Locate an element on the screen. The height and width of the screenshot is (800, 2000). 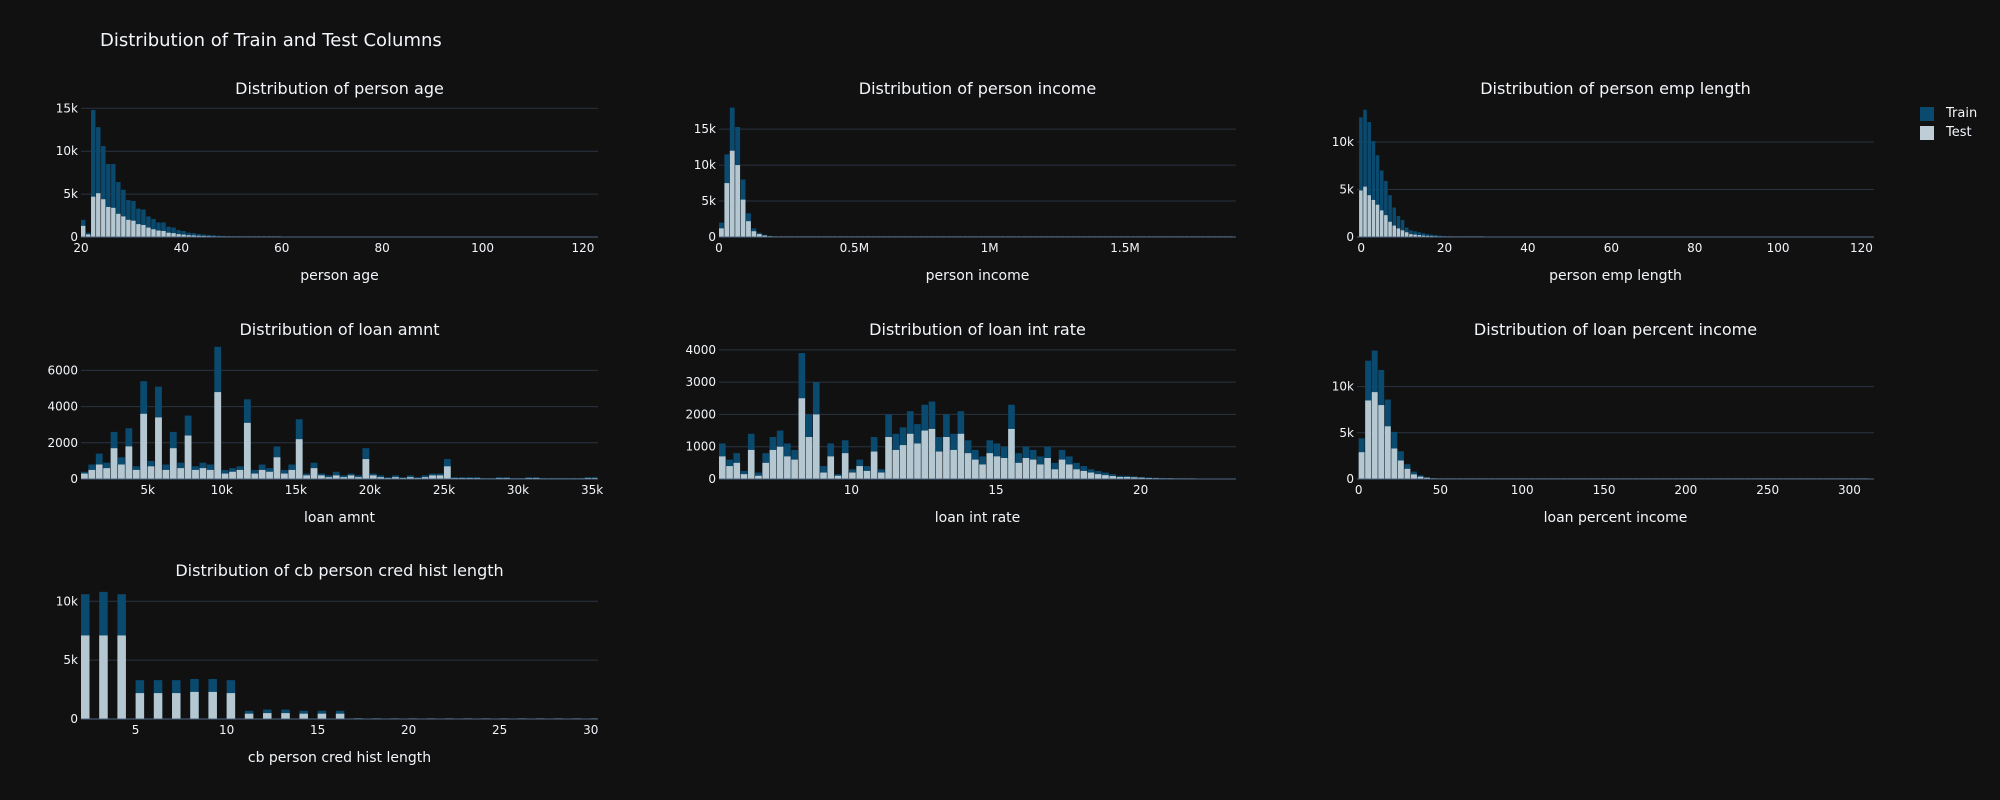
x-tick-label: 300 is located at coordinates (1849, 490).